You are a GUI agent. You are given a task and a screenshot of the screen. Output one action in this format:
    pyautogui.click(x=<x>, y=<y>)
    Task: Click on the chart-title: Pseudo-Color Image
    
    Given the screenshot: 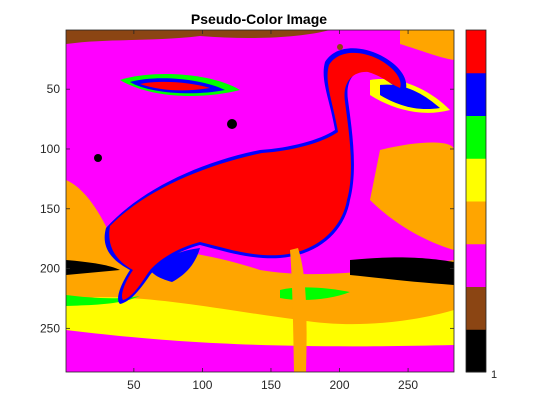 What is the action you would take?
    pyautogui.click(x=259, y=19)
    